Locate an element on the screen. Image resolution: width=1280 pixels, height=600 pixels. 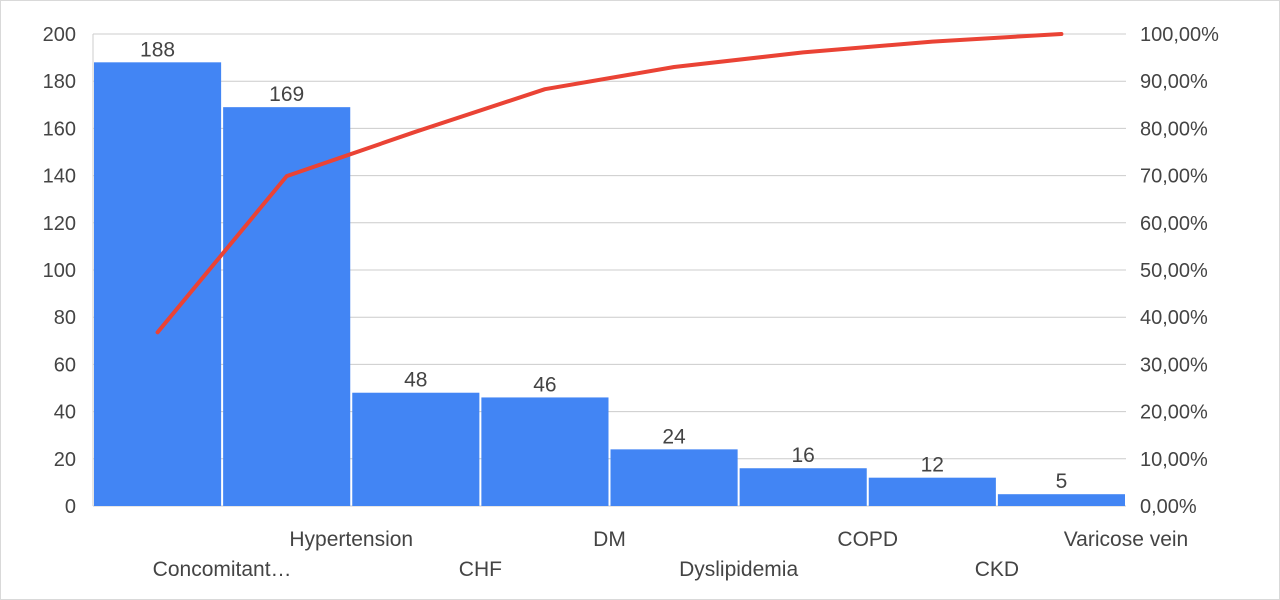
category-label: COPD is located at coordinates (867, 539).